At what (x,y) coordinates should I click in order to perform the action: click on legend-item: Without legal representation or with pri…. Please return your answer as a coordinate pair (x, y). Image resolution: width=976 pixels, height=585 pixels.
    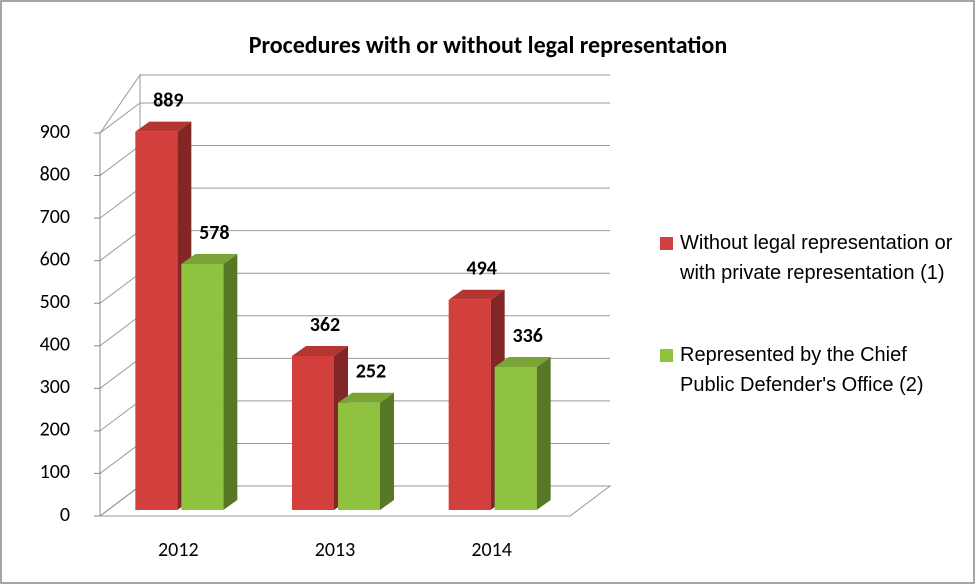
    Looking at the image, I should click on (812, 258).